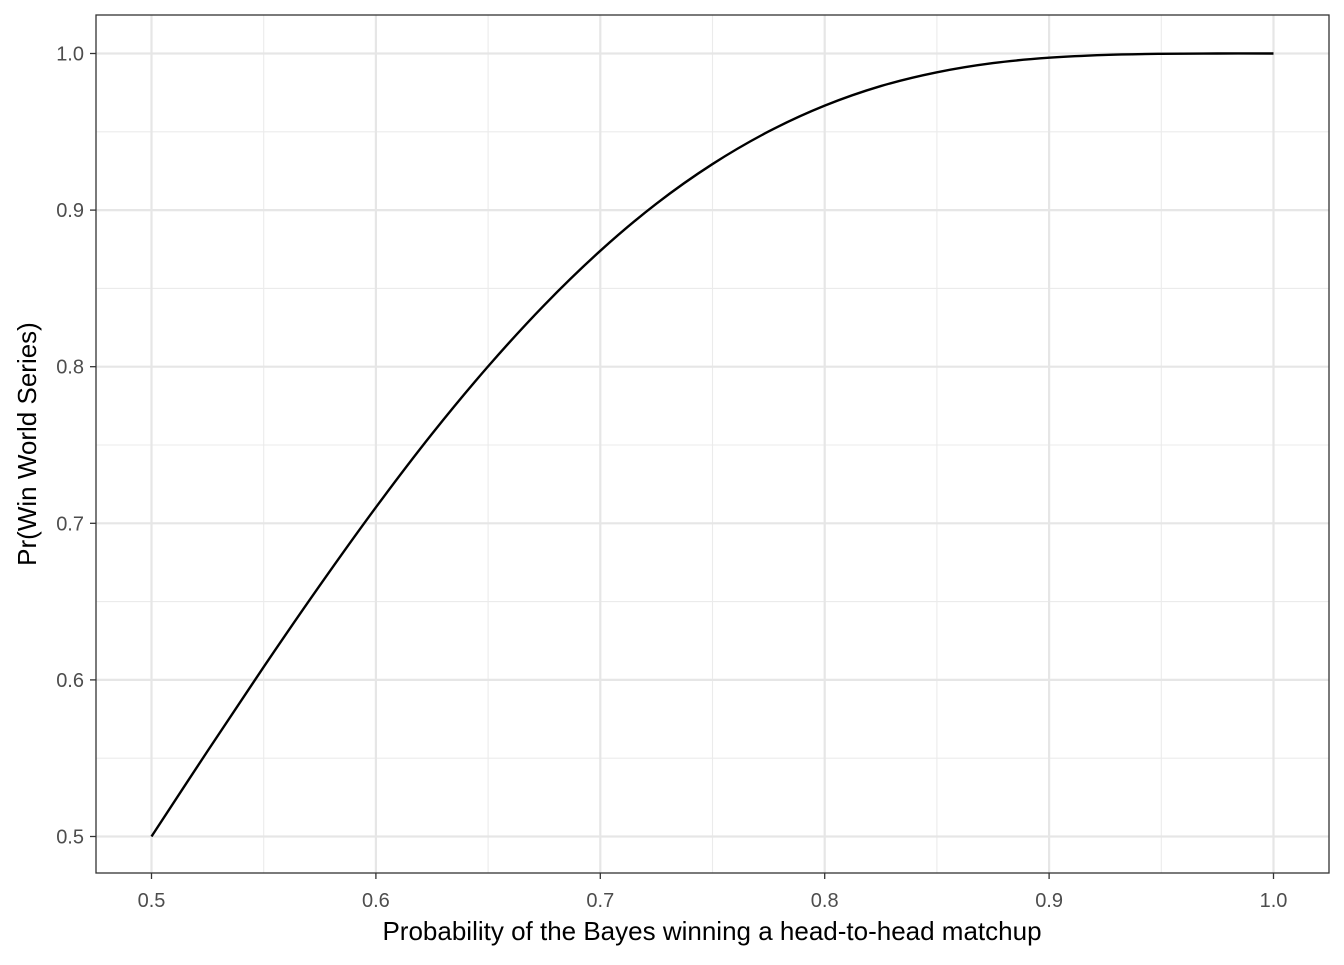 The width and height of the screenshot is (1344, 965). What do you see at coordinates (70, 524) in the screenshot?
I see `y-tick-label: 0.7` at bounding box center [70, 524].